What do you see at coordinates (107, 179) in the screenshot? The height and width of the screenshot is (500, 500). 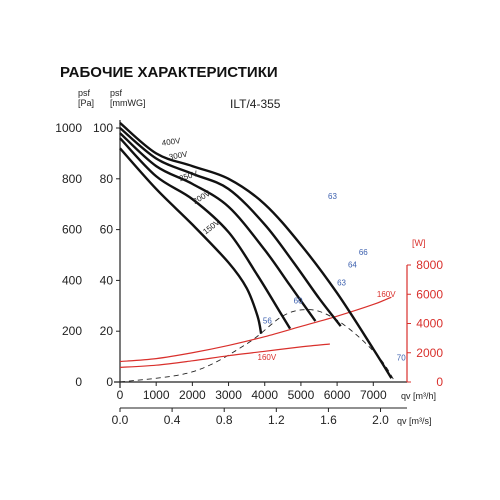 I see `y-tick-label-mmwg: 80` at bounding box center [107, 179].